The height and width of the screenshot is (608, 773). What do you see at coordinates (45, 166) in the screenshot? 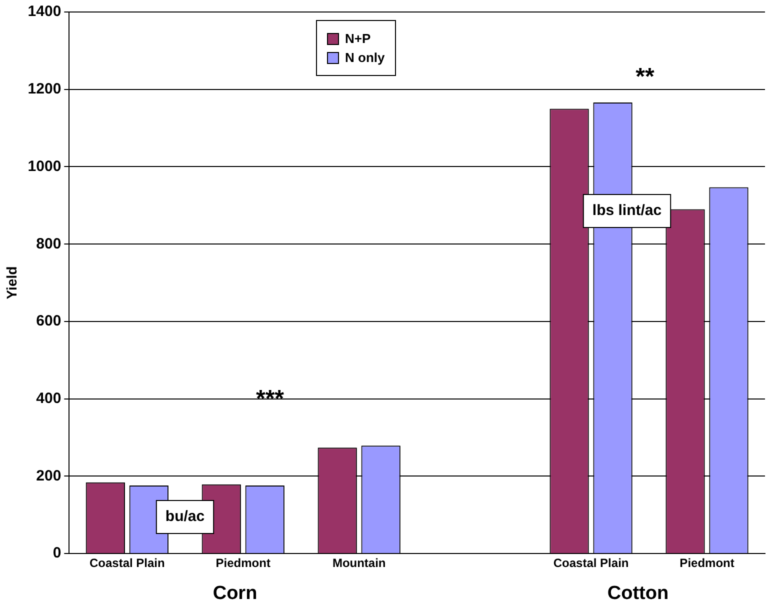
I see `y-tick-label: 1000` at bounding box center [45, 166].